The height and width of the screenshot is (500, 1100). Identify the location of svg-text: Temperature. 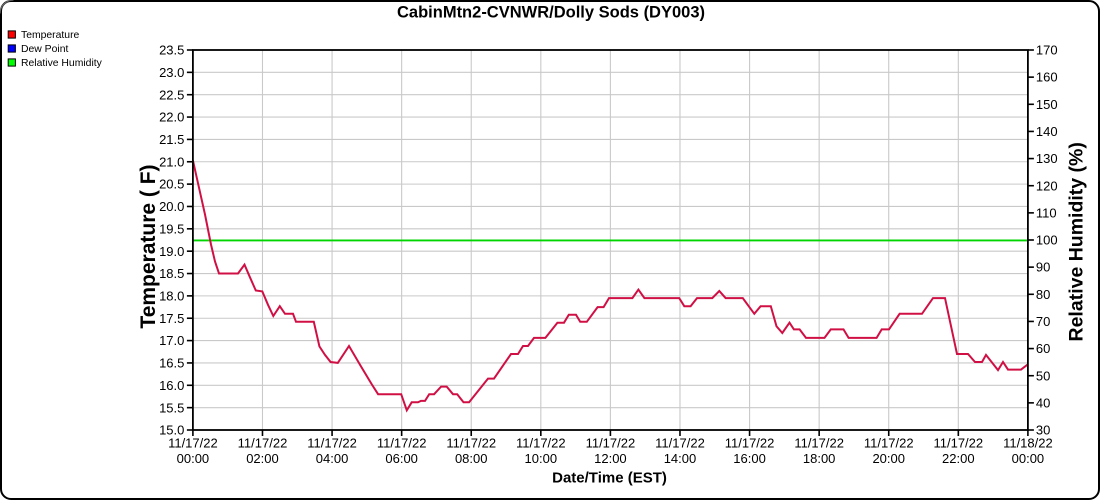
(50, 35).